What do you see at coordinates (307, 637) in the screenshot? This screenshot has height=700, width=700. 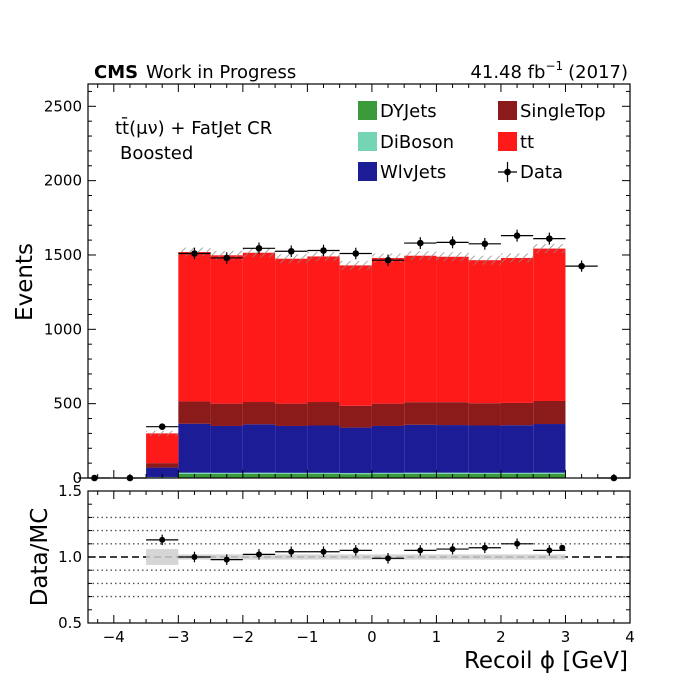 I see `ratio-xtick-label-3: −1` at bounding box center [307, 637].